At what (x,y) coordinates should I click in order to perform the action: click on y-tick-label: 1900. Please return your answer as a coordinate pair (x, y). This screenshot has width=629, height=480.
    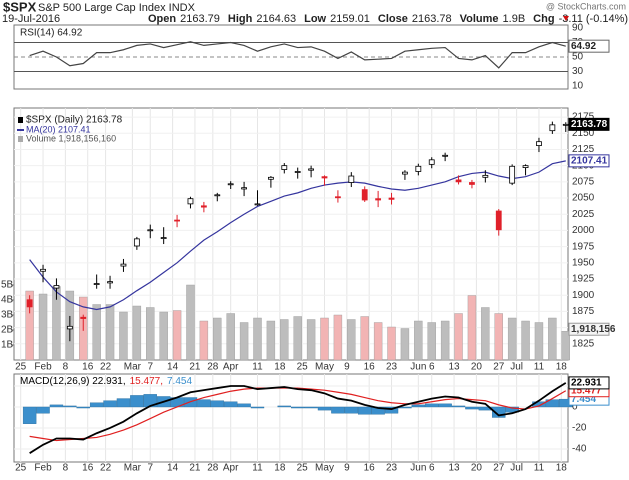
    Looking at the image, I should click on (583, 295).